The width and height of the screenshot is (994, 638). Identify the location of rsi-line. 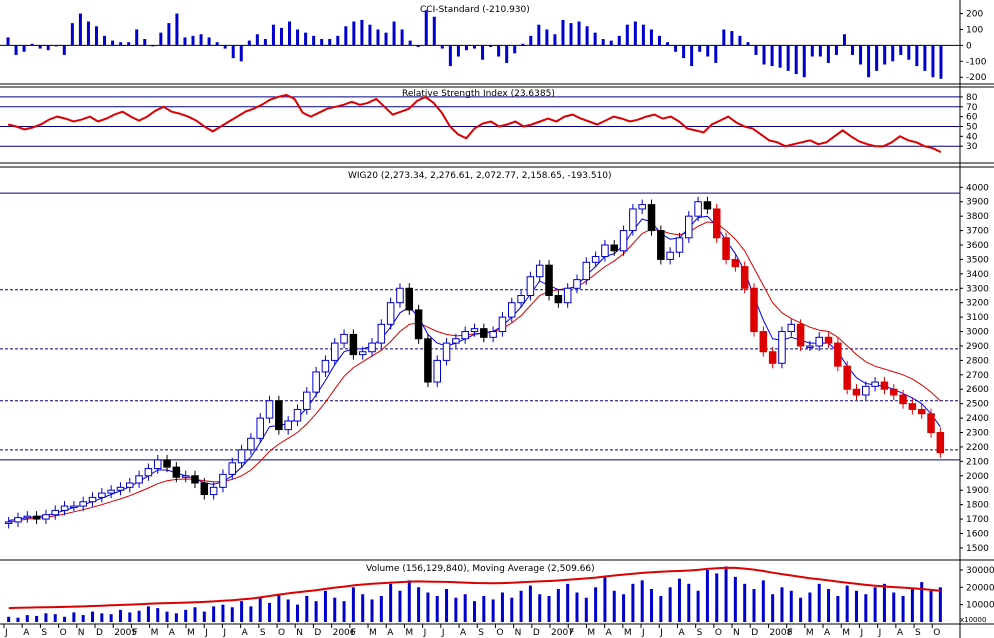
(474, 123).